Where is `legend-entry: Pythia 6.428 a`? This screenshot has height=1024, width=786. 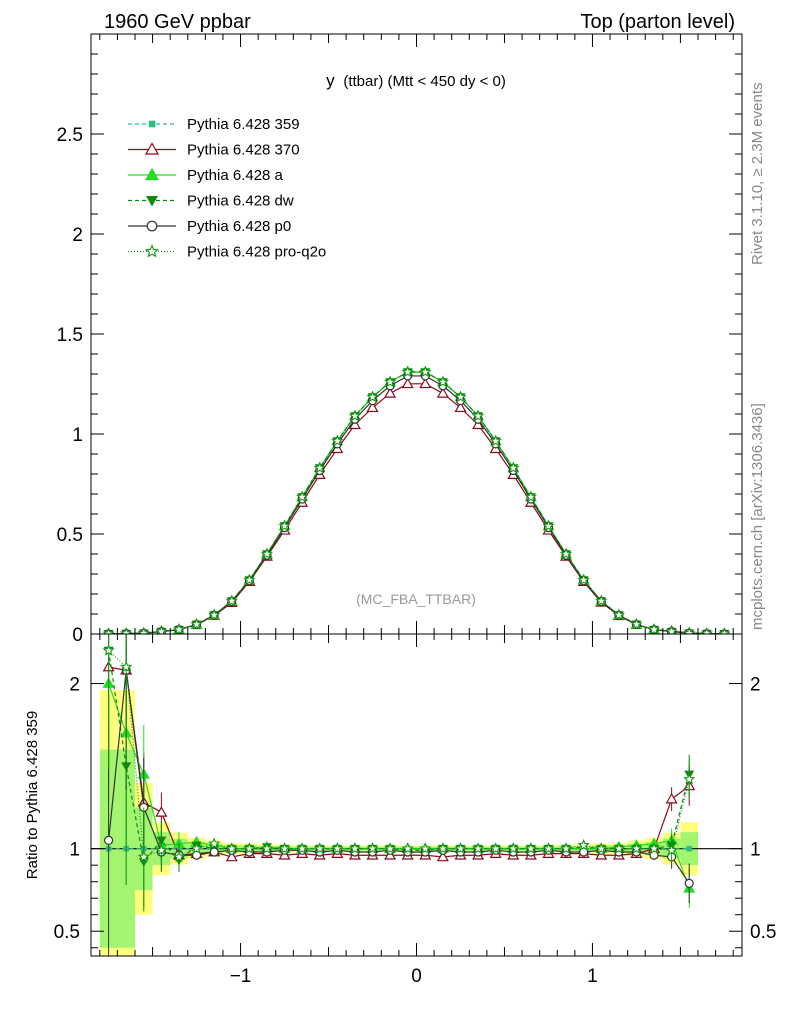
legend-entry: Pythia 6.428 a is located at coordinates (206, 175).